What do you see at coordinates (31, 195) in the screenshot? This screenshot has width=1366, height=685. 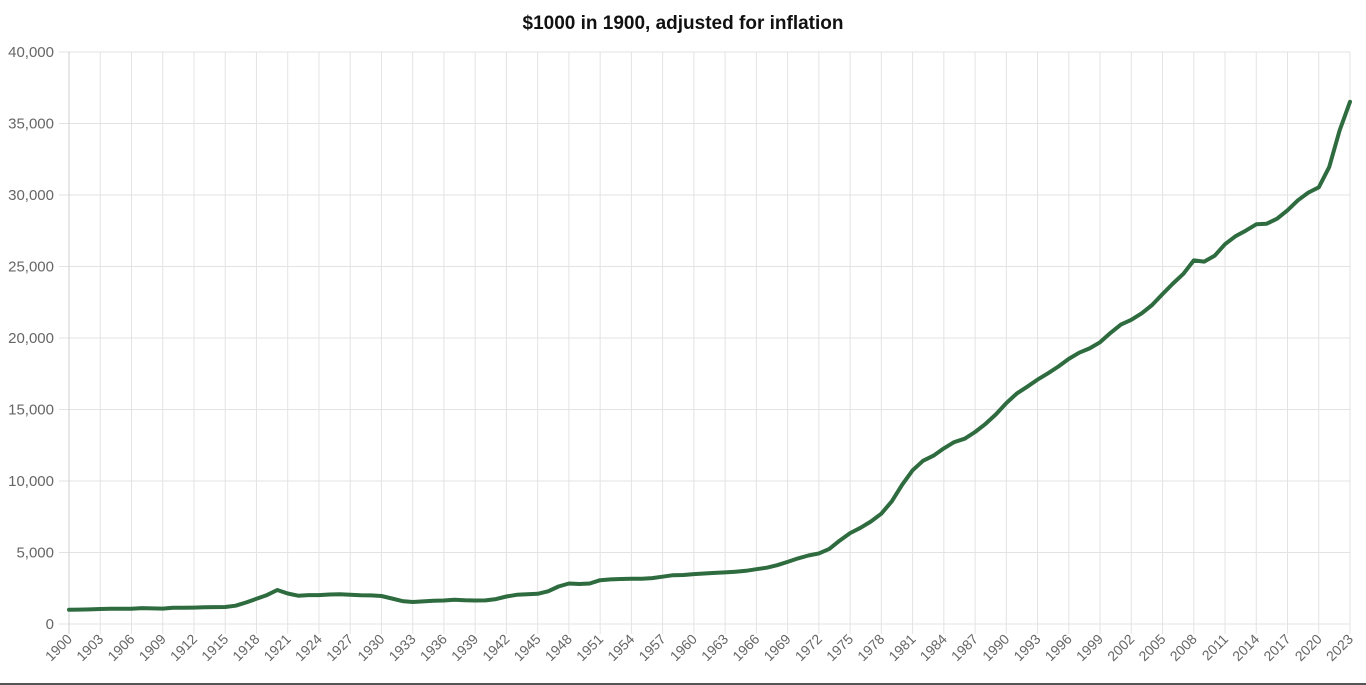 I see `y-tick-label: 30,000` at bounding box center [31, 195].